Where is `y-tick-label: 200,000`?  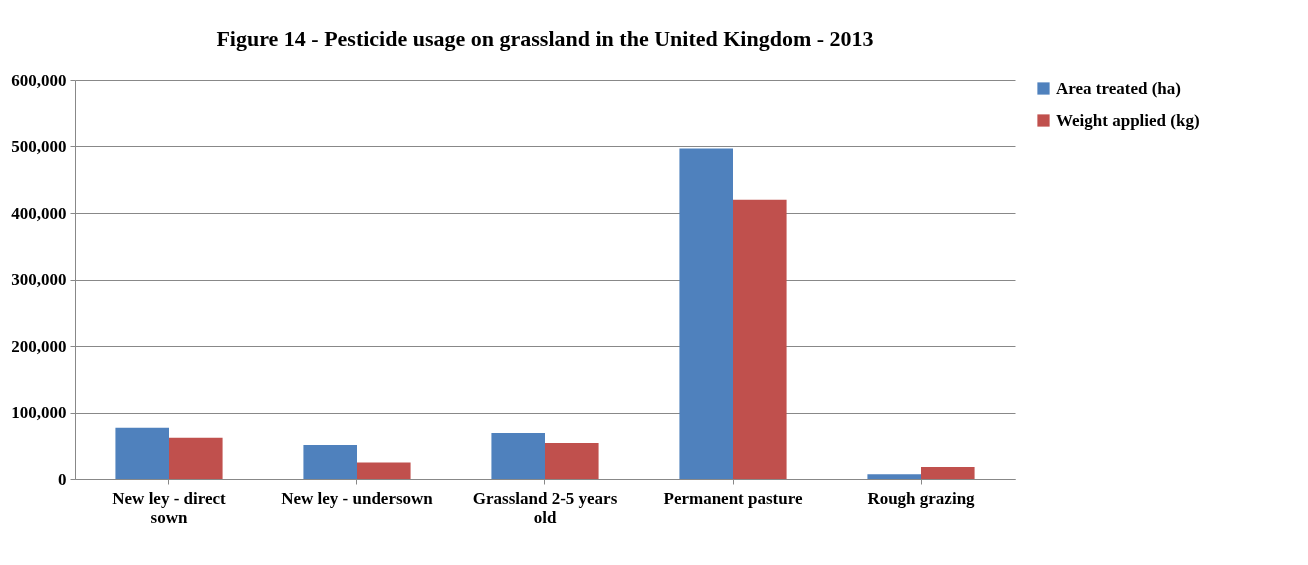 y-tick-label: 200,000 is located at coordinates (39, 346).